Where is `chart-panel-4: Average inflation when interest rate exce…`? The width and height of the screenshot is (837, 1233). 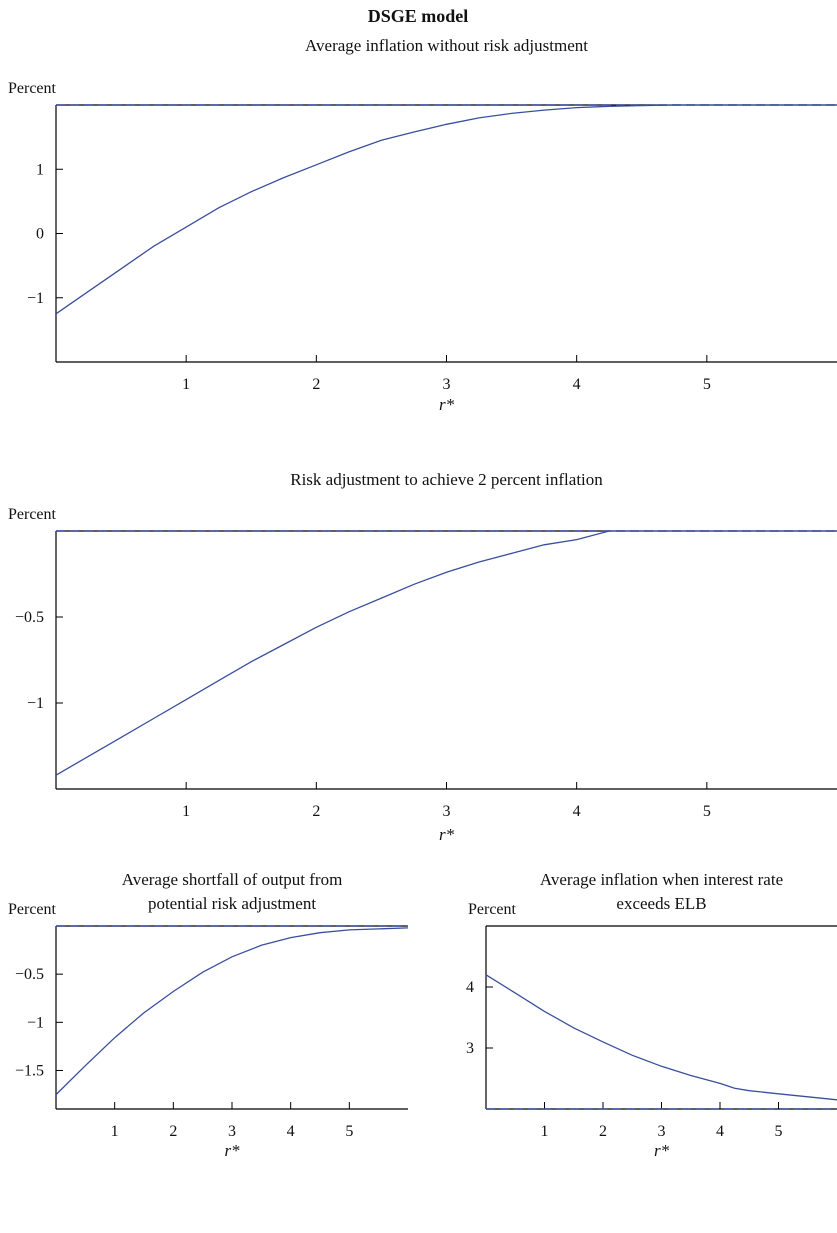
chart-panel-4: Average inflation when interest rate exce… is located at coordinates (651, 1015).